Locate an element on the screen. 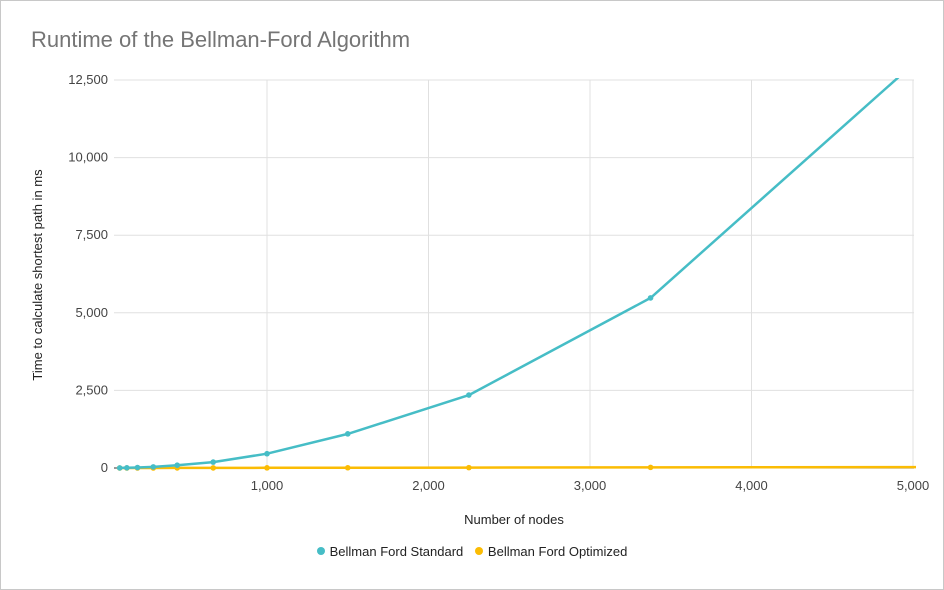 Image resolution: width=944 pixels, height=590 pixels. legend-item-standard: Bellman Ford Standard is located at coordinates (390, 551).